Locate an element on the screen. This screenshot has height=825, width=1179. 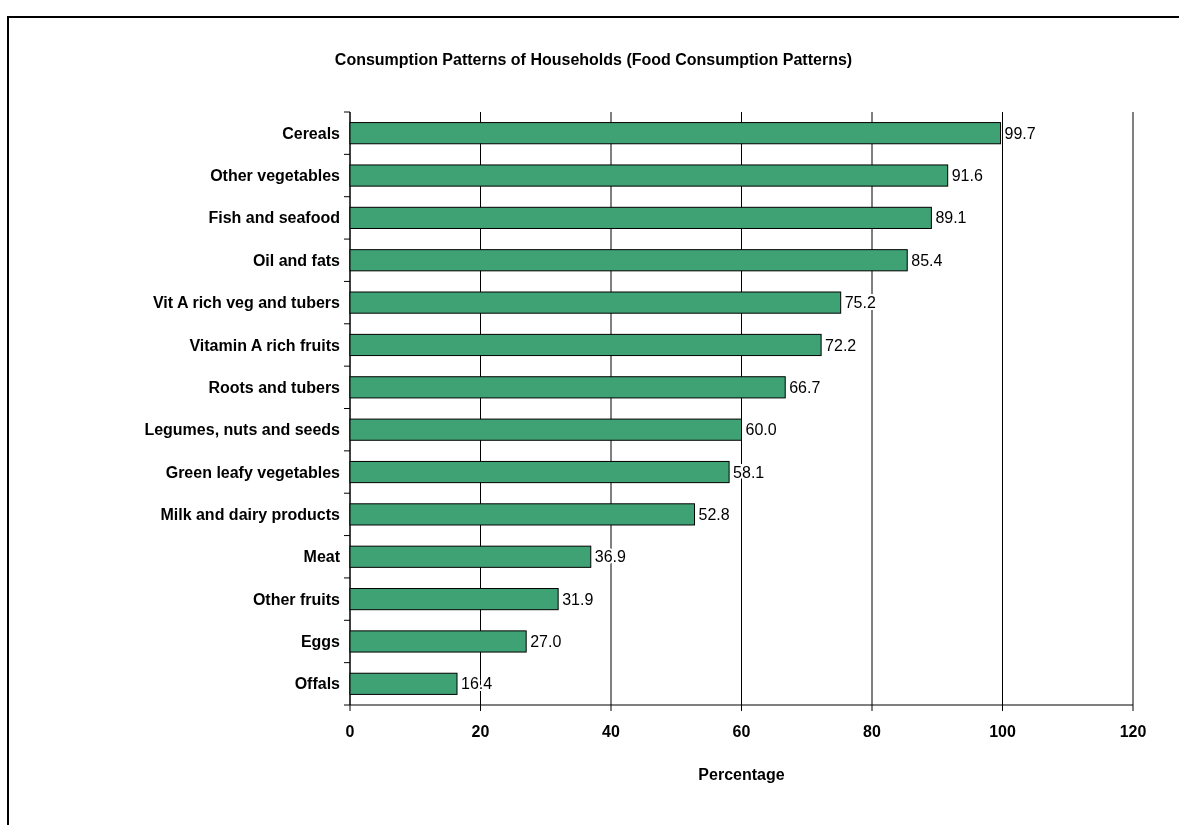
x-axis-title: Percentage is located at coordinates (741, 774).